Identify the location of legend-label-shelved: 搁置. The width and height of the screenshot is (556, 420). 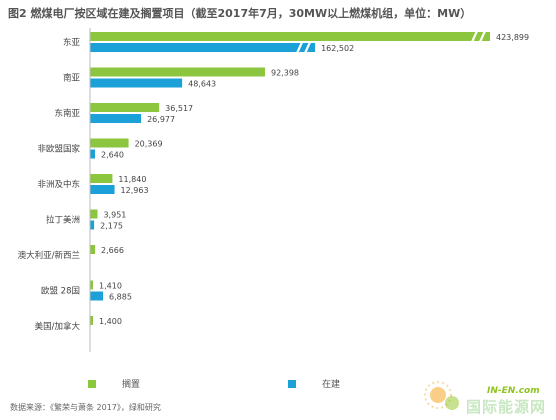
(131, 385).